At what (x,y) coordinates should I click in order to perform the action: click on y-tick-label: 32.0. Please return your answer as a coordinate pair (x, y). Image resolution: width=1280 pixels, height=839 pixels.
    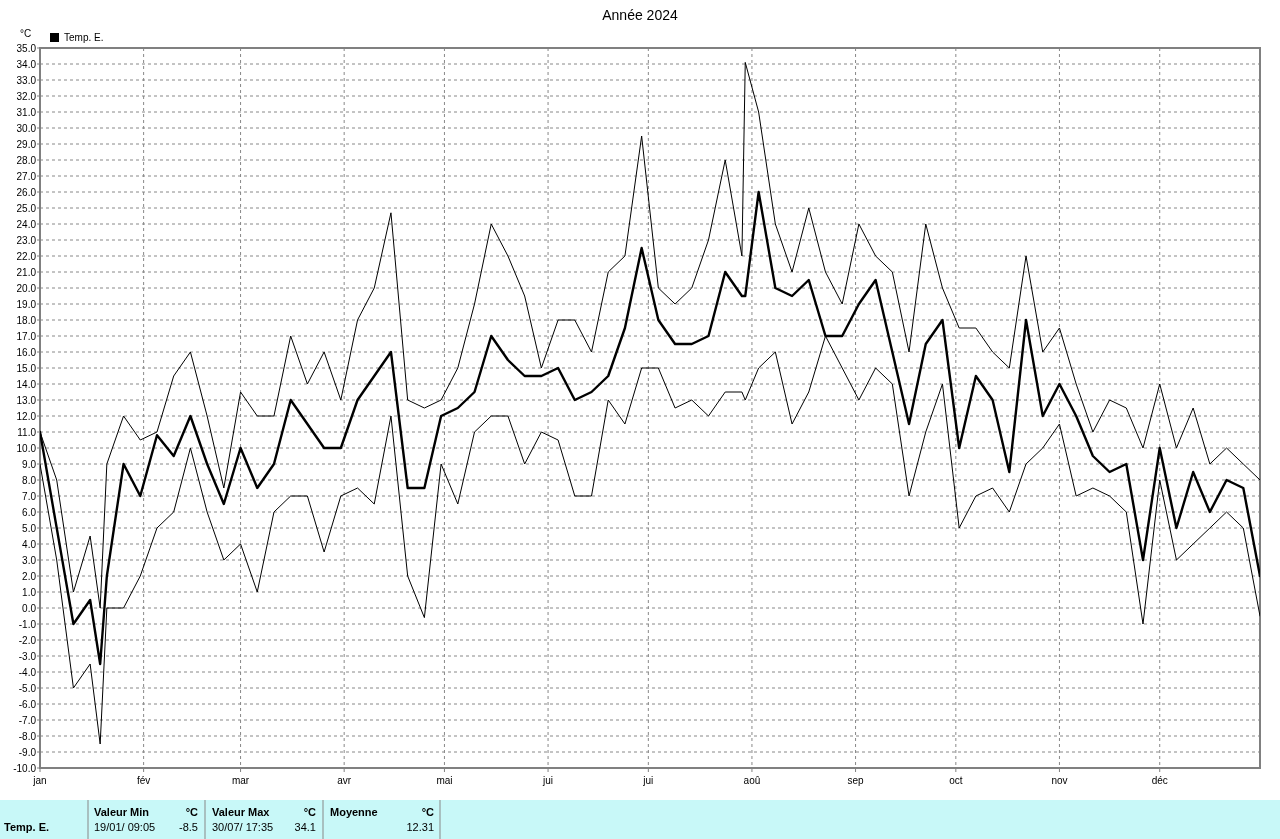
    Looking at the image, I should click on (26, 96).